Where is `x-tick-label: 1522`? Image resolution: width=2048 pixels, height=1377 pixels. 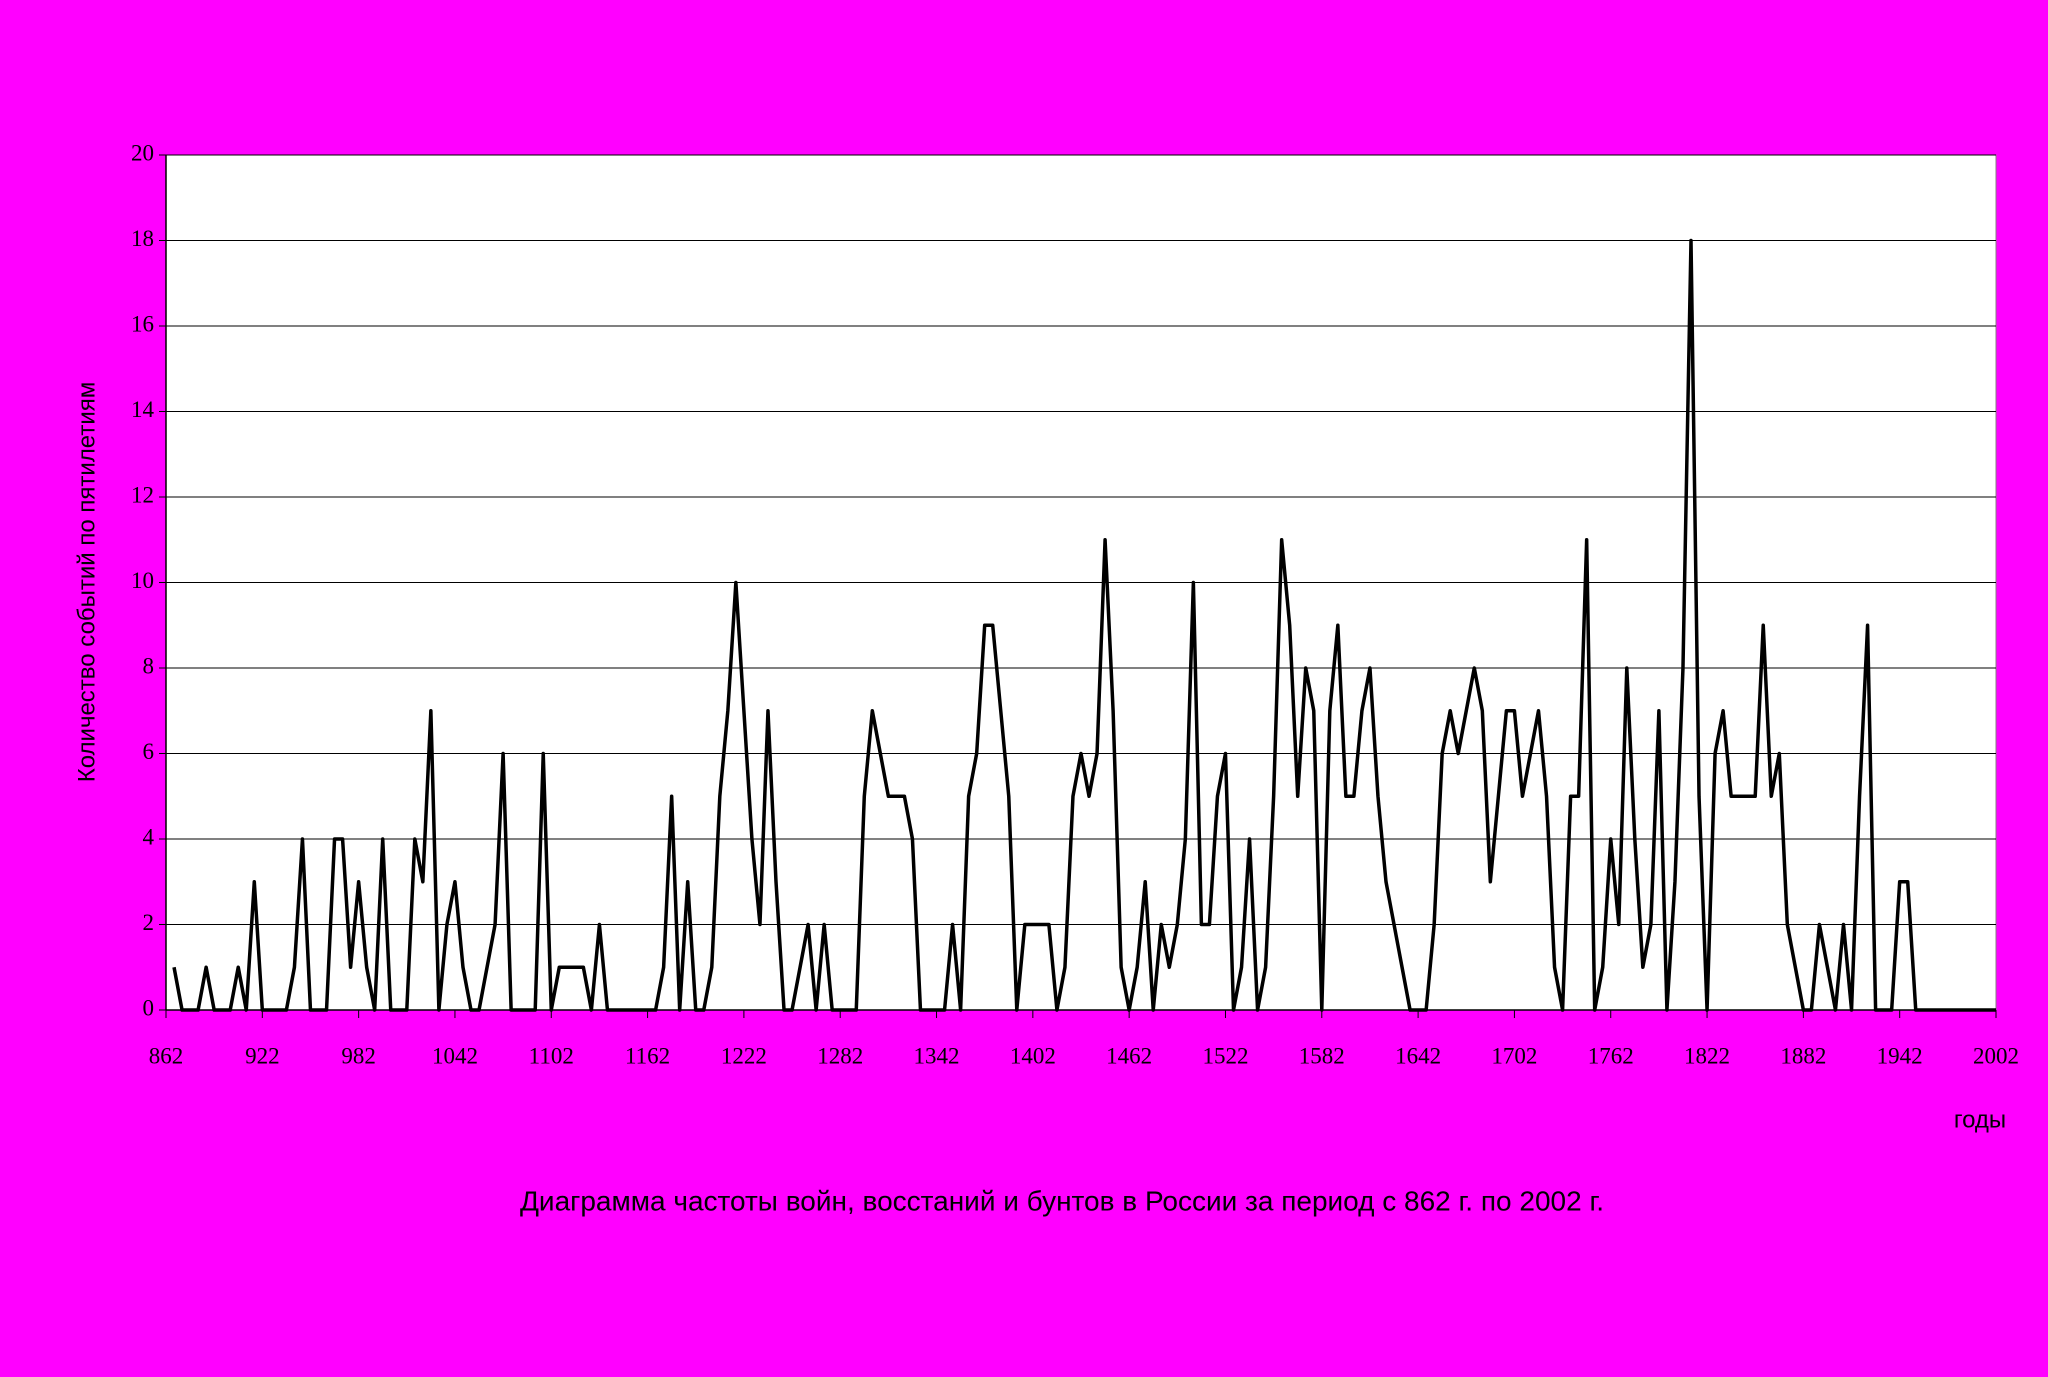 x-tick-label: 1522 is located at coordinates (1225, 1055).